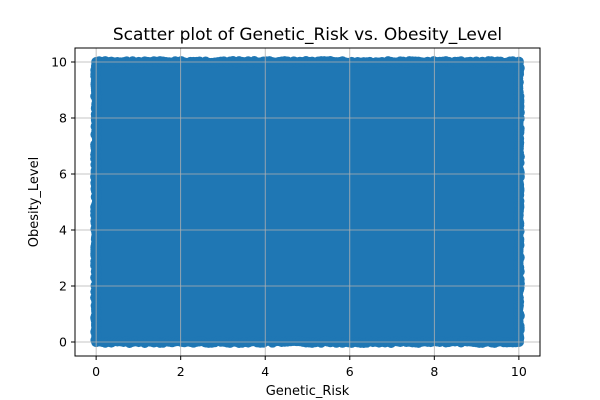 The height and width of the screenshot is (400, 600). I want to click on x-tick-label: 0, so click(96, 371).